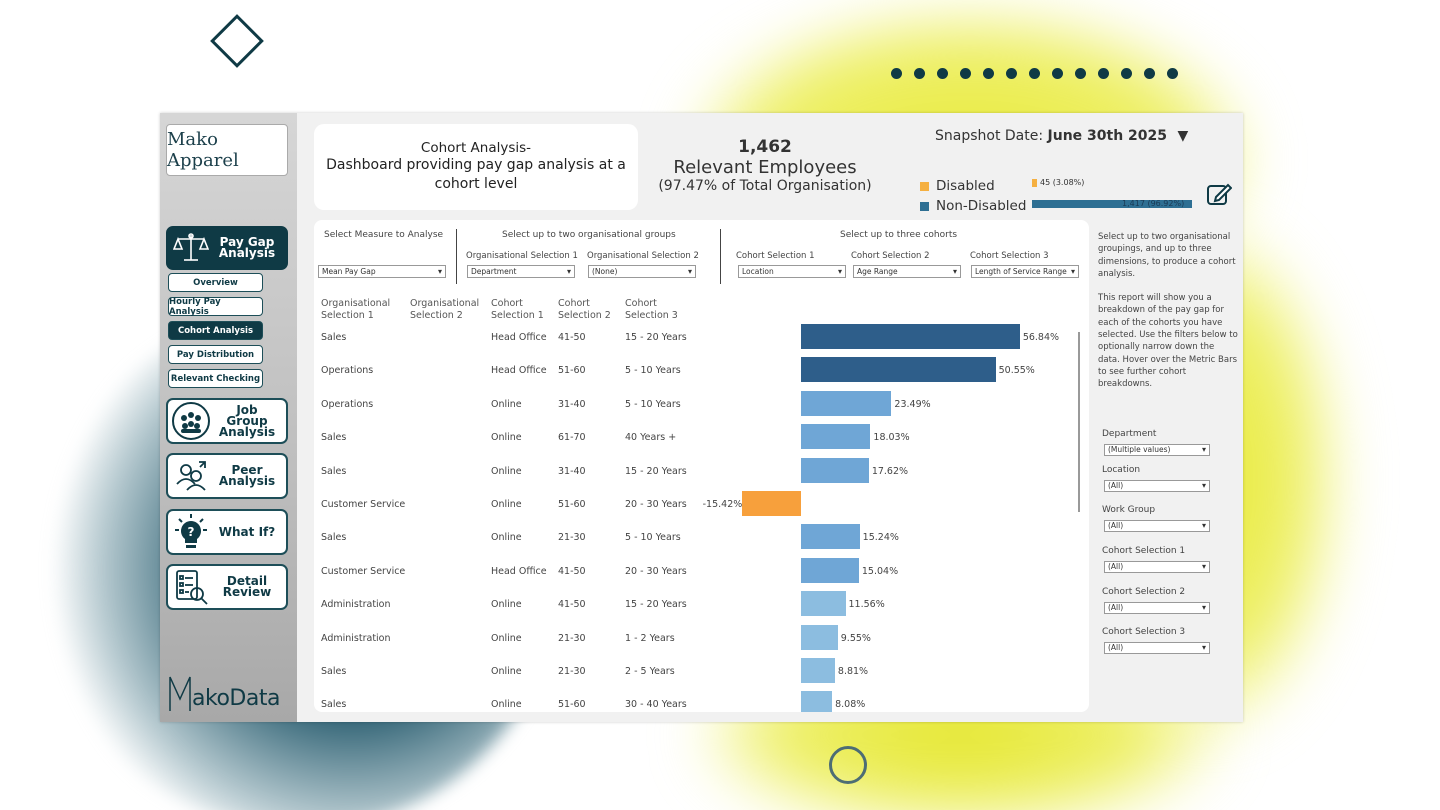  What do you see at coordinates (1107, 136) in the screenshot?
I see `snapshot-value: June 30th 2025` at bounding box center [1107, 136].